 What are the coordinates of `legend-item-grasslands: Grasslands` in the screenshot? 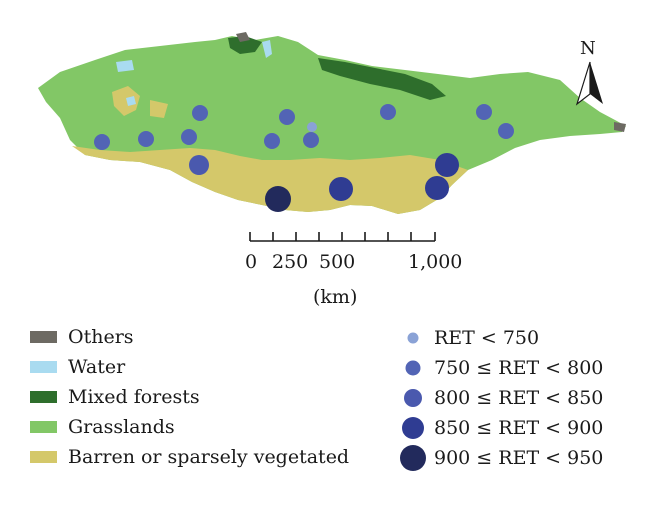 It's located at (102, 427).